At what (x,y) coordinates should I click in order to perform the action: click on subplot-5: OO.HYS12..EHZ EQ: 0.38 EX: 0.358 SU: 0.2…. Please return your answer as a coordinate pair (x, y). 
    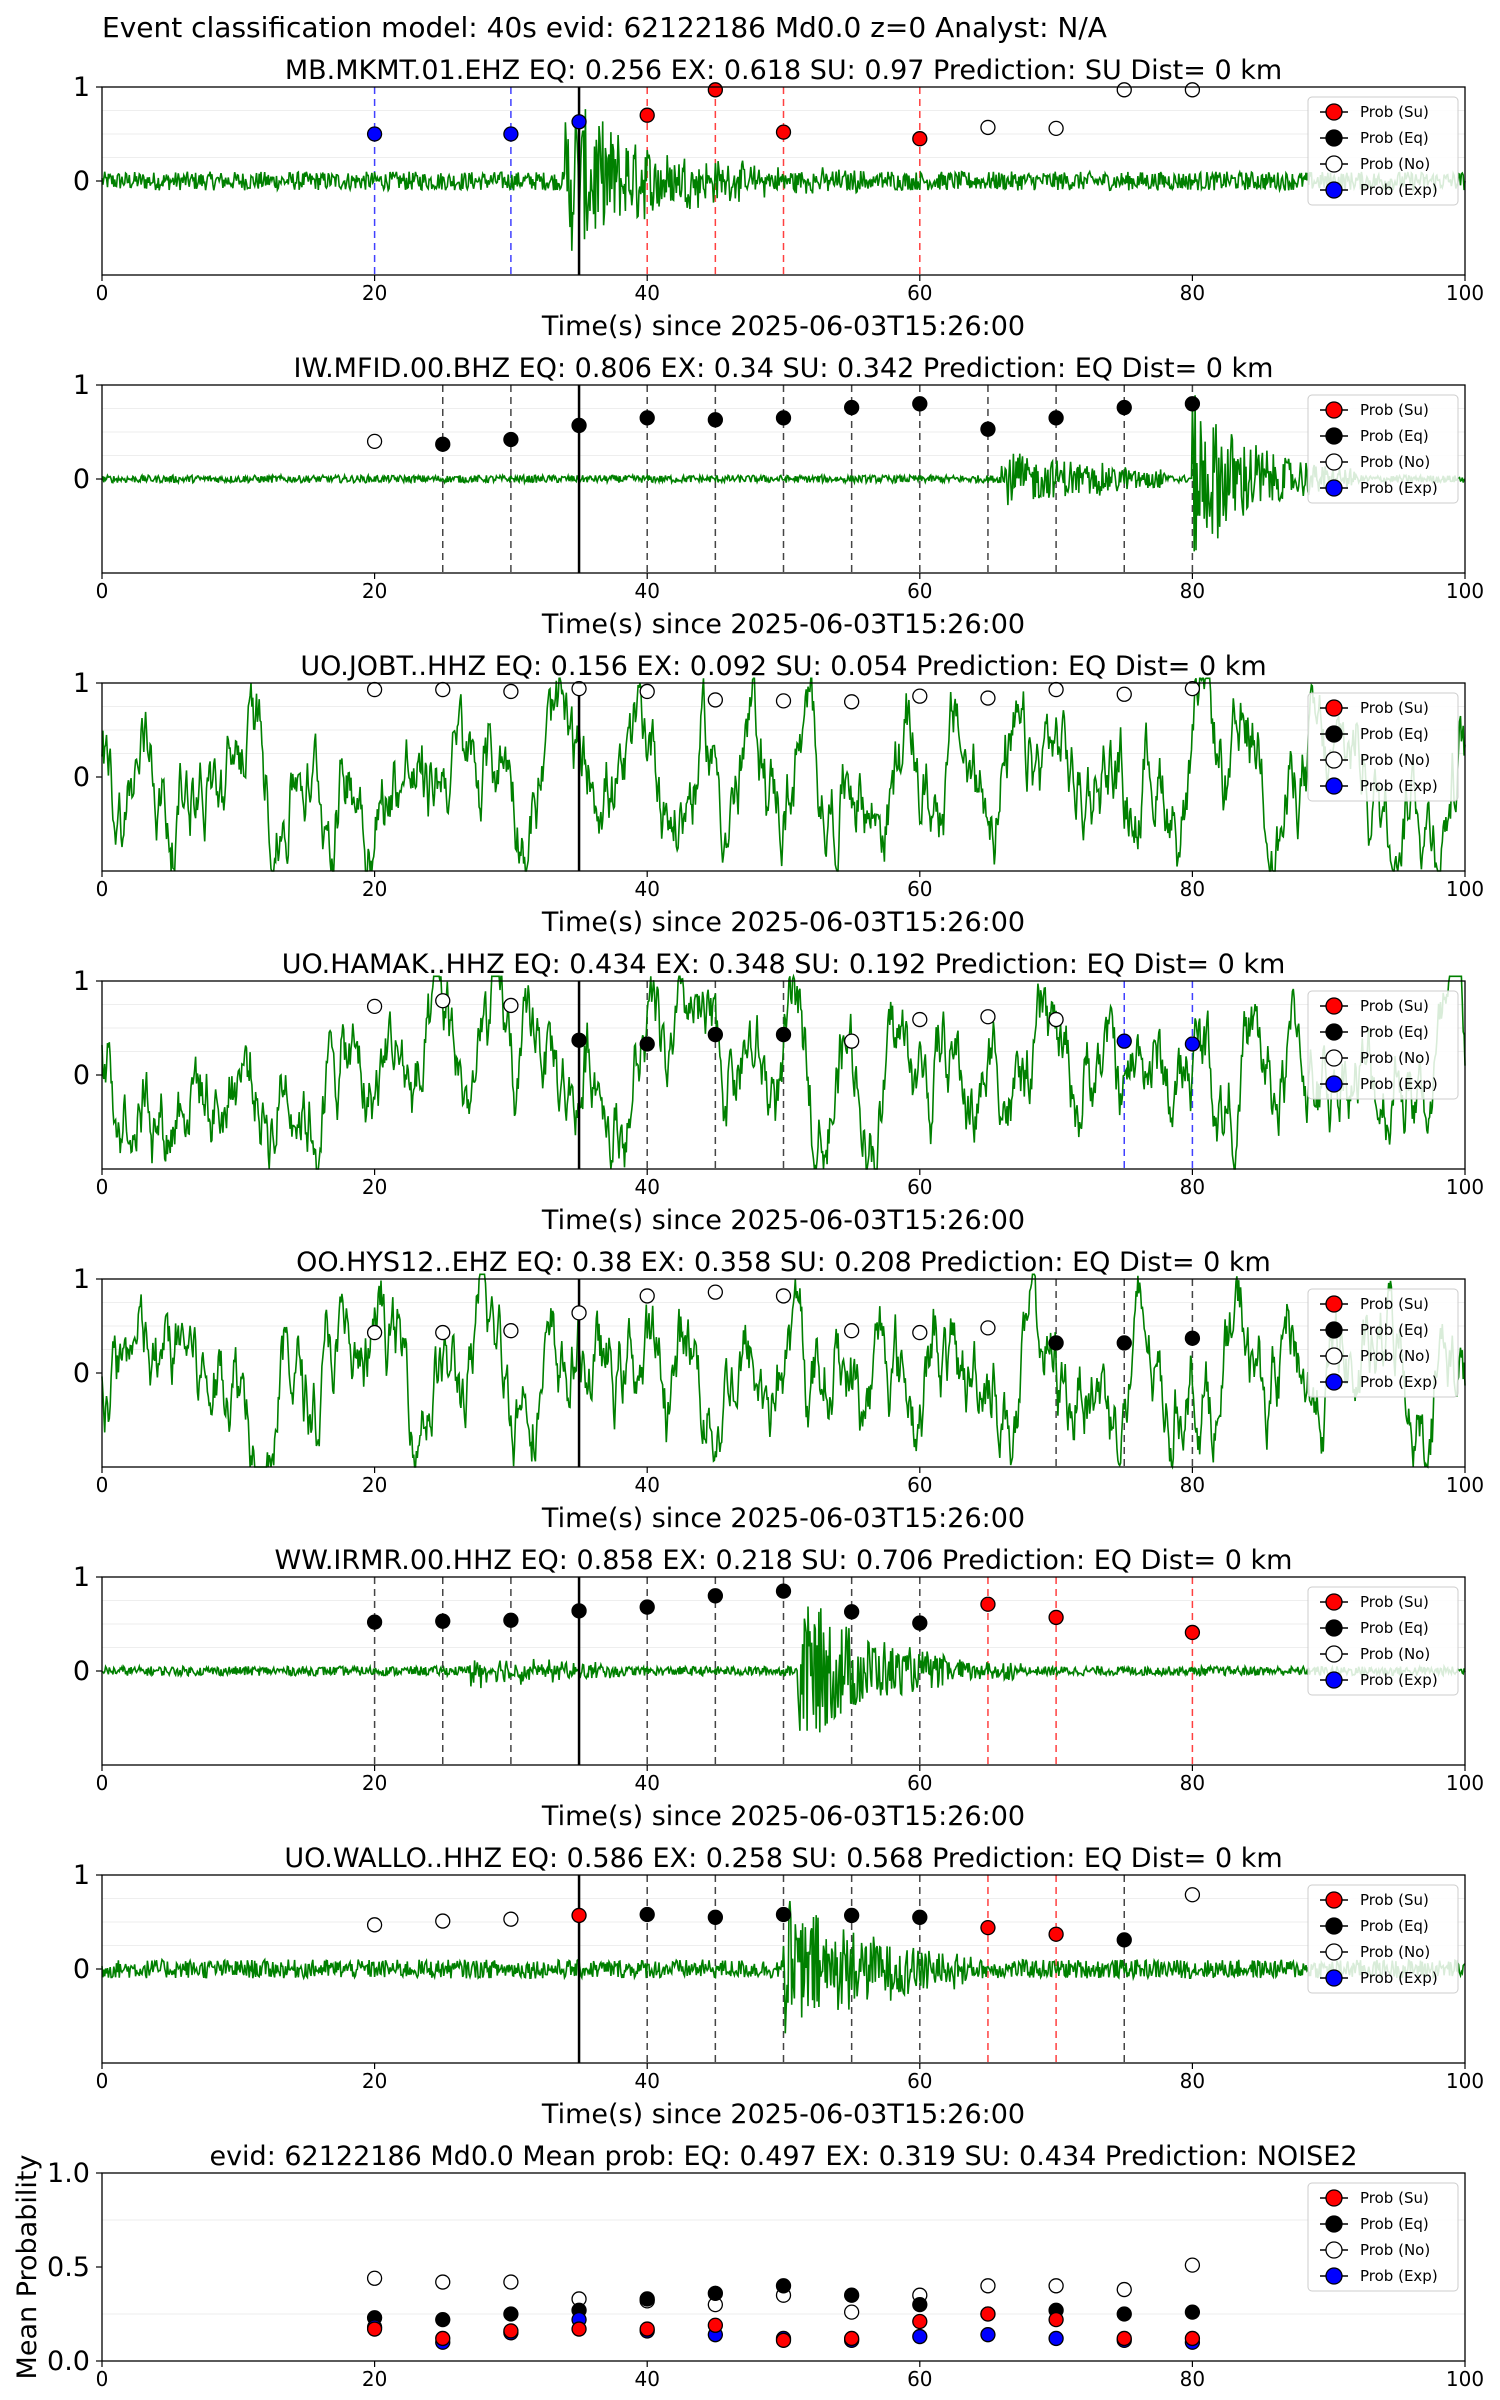
    Looking at the image, I should click on (778, 1390).